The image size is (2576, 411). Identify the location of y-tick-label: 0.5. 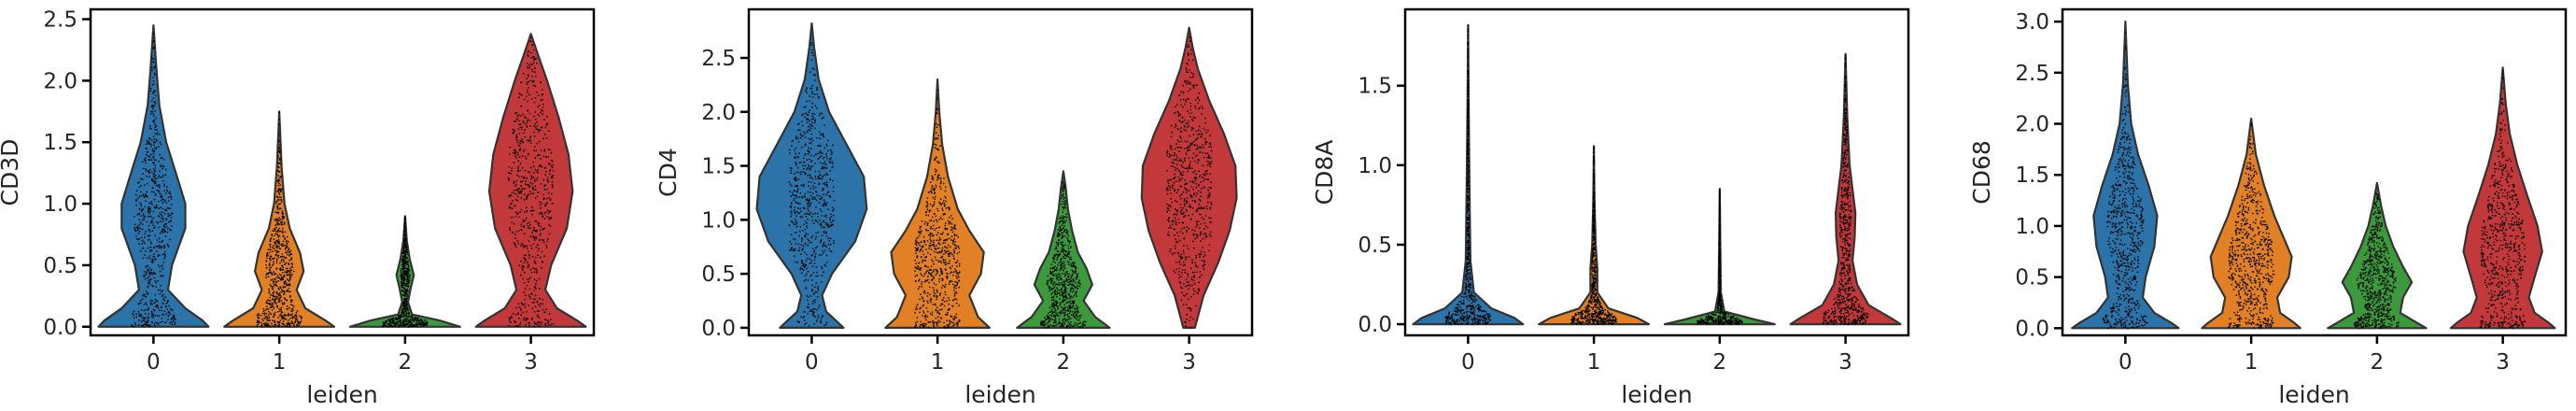
(60, 266).